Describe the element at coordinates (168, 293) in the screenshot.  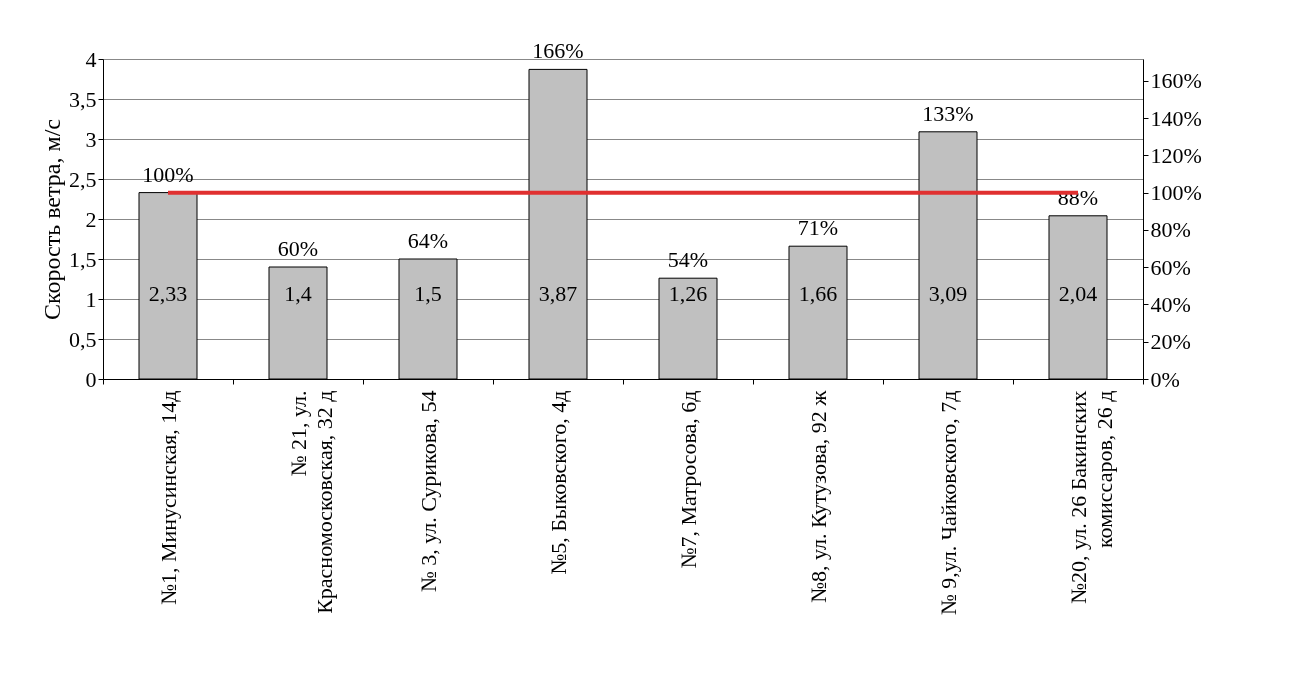
I see `data-label: 2,33` at that location.